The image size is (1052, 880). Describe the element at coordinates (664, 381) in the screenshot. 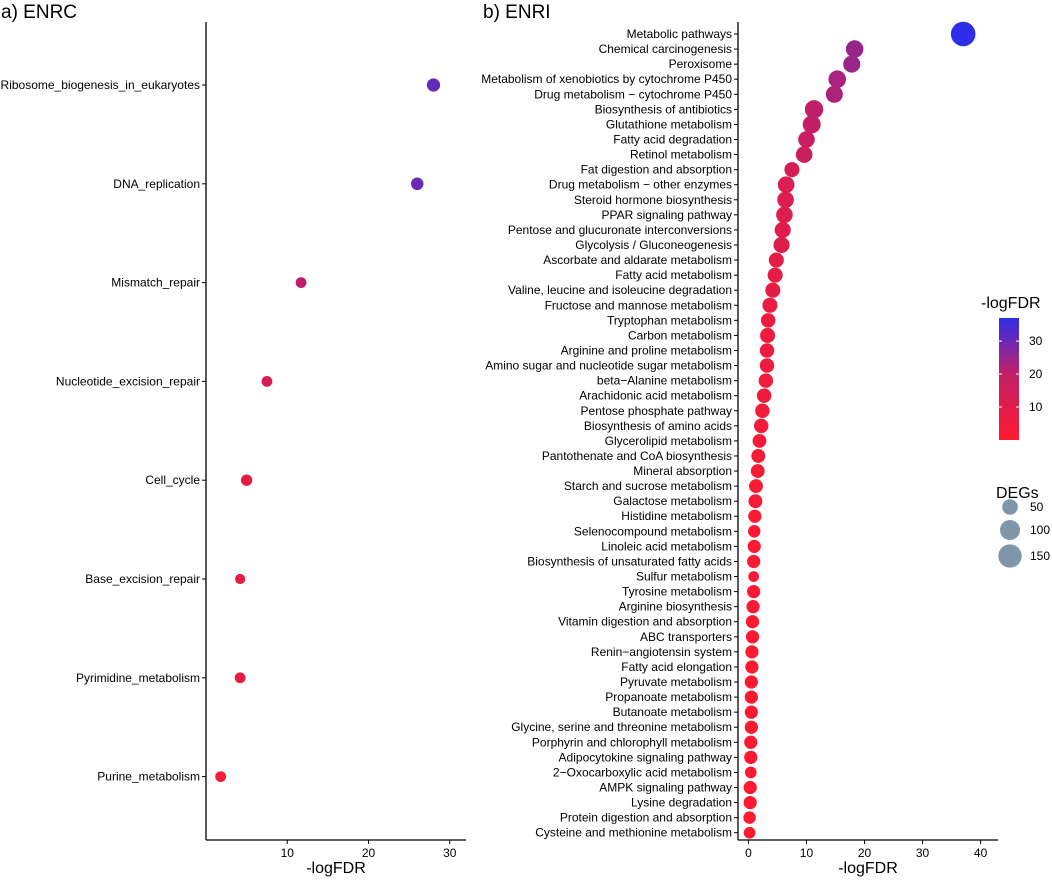

I see `y-tick-label: beta−Alanine metabolism` at that location.